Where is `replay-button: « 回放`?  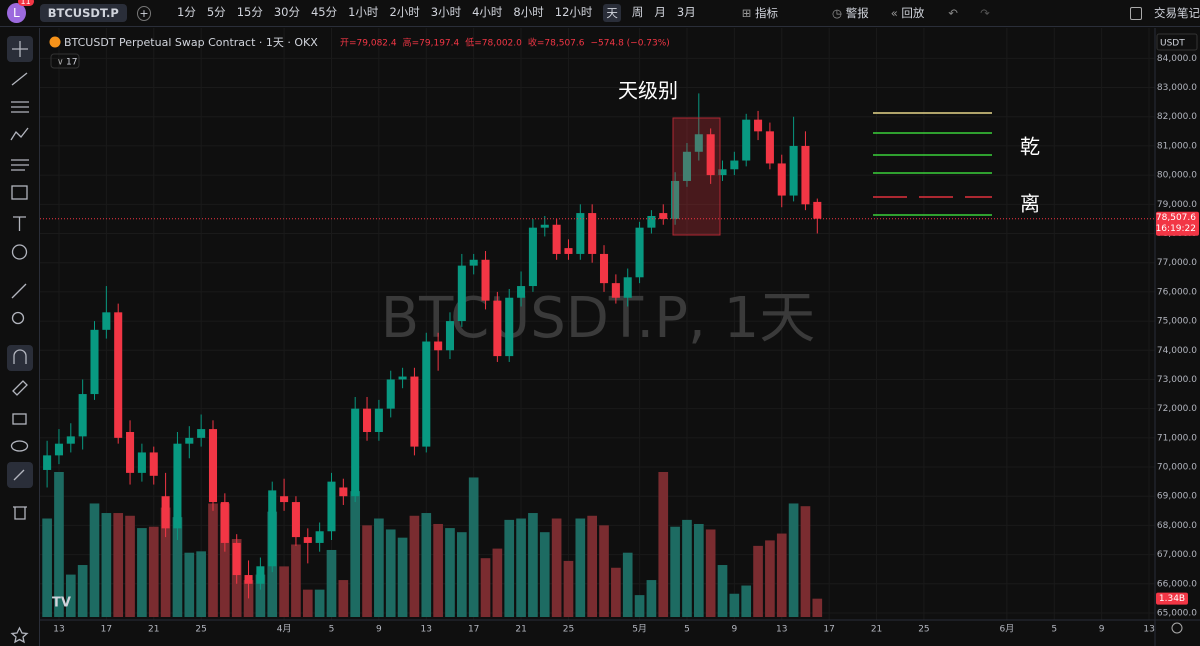
replay-button: « 回放 is located at coordinates (907, 13).